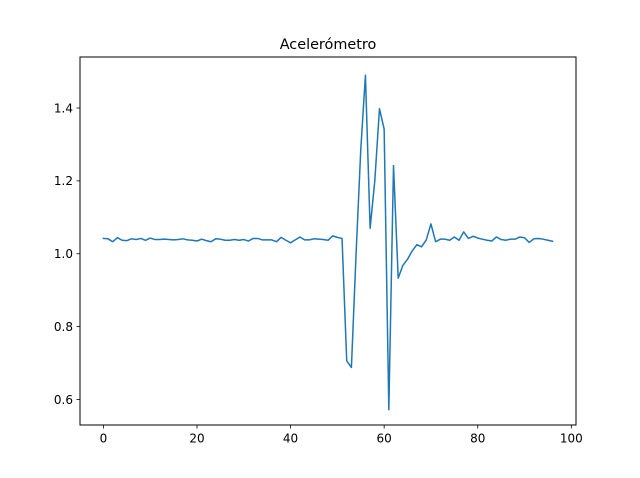 Image resolution: width=640 pixels, height=478 pixels. Describe the element at coordinates (384, 439) in the screenshot. I see `x-tick-label: 60` at that location.